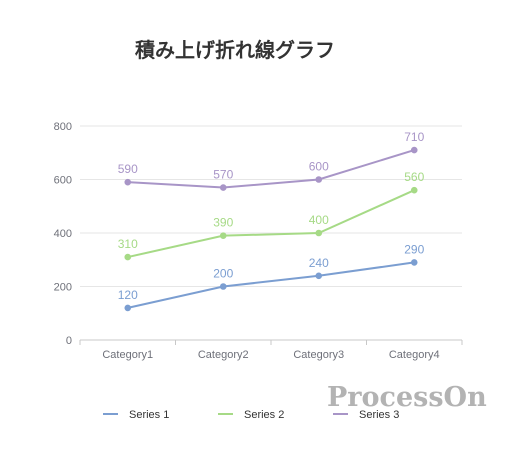  I want to click on legend-item-3: Series 3, so click(366, 415).